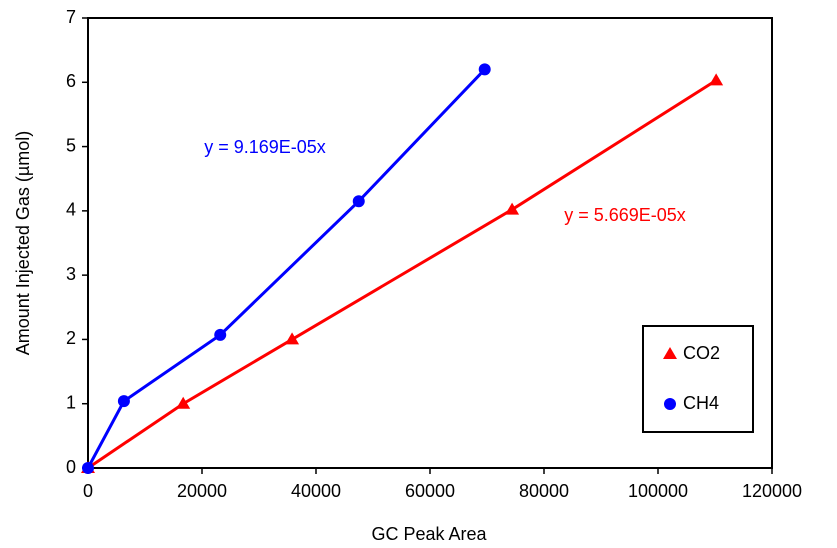 The image size is (837, 548). What do you see at coordinates (701, 353) in the screenshot?
I see `legend-label: CO2` at bounding box center [701, 353].